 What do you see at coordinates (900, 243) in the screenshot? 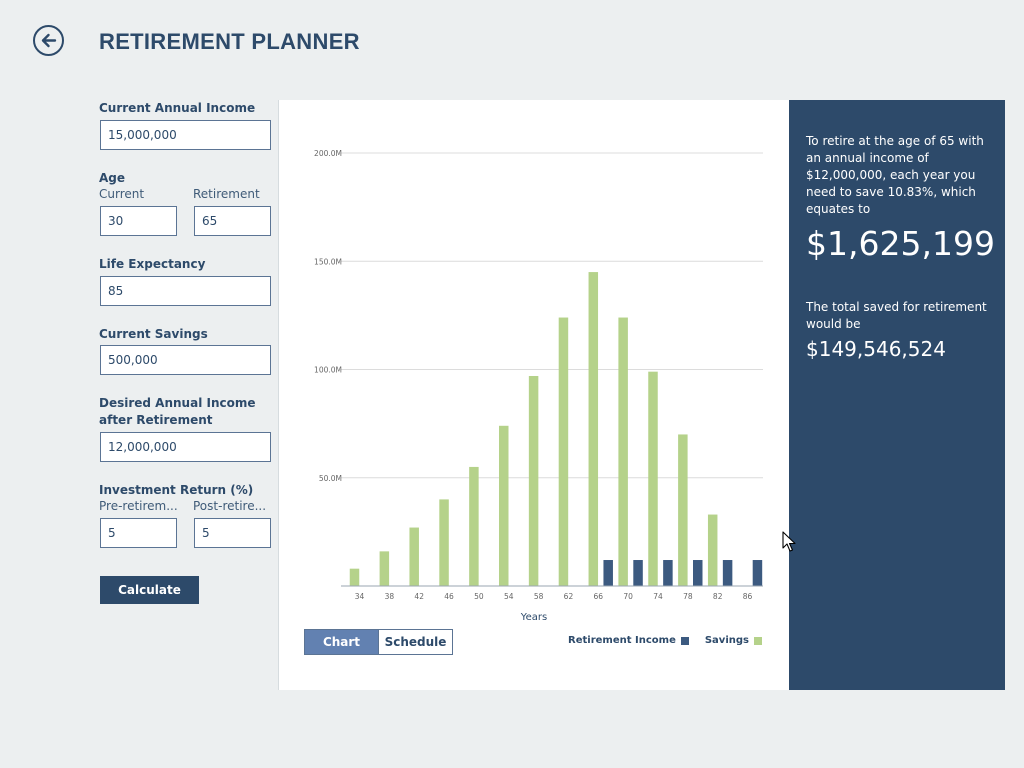
I see `annual-savings-amount: $1,625,199` at bounding box center [900, 243].